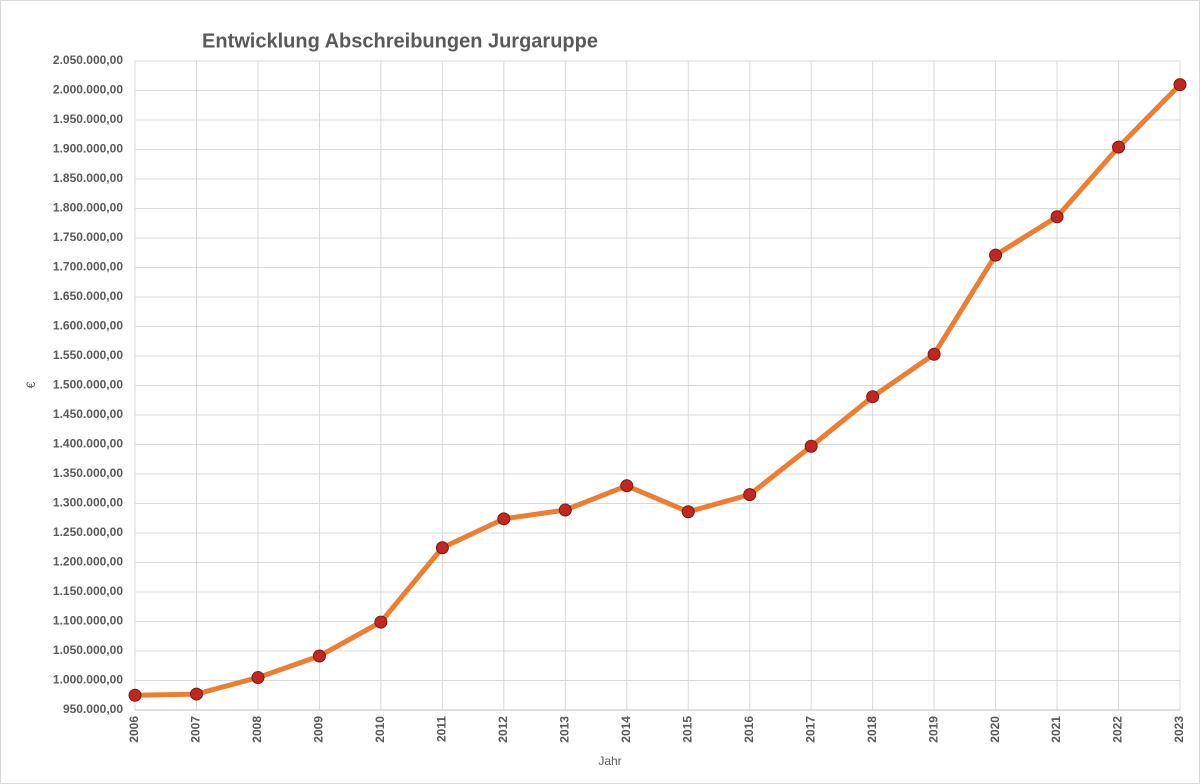 This screenshot has width=1200, height=784. Describe the element at coordinates (626, 729) in the screenshot. I see `x-tick-label: 2014` at that location.